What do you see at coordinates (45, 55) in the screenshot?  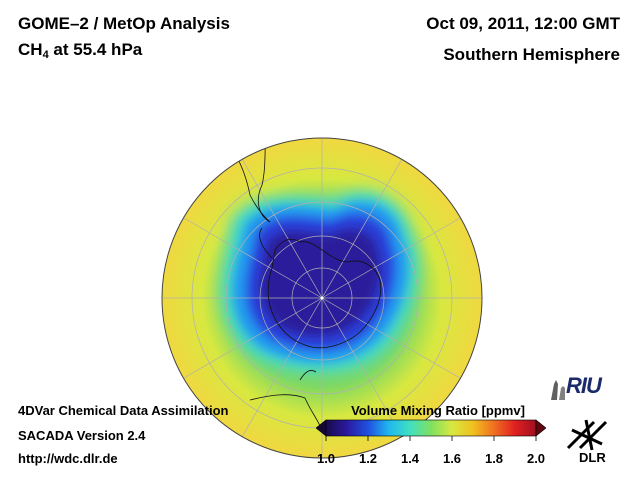 I see `species-subscript: 4` at bounding box center [45, 55].